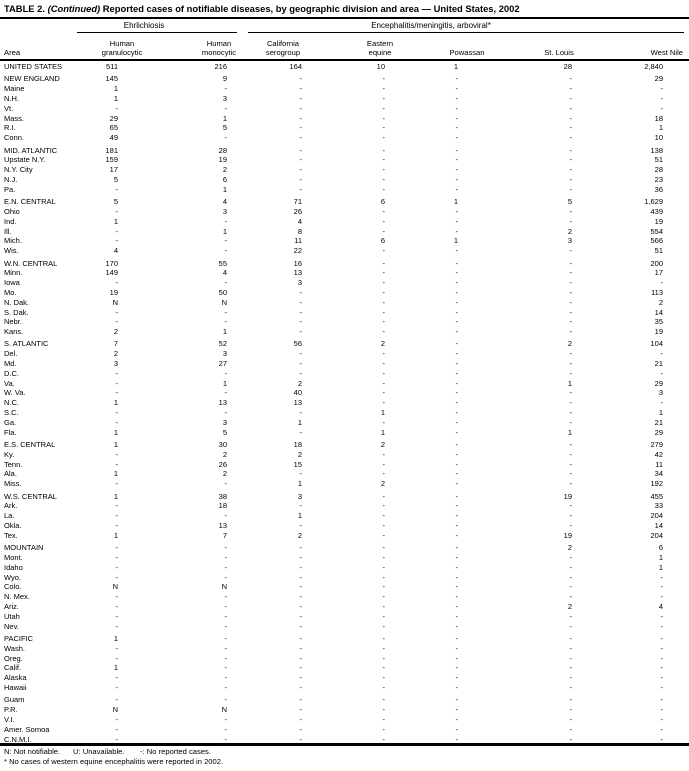 This screenshot has height=771, width=689. I want to click on area-cell: E.S. CENTRAL, so click(30, 445).